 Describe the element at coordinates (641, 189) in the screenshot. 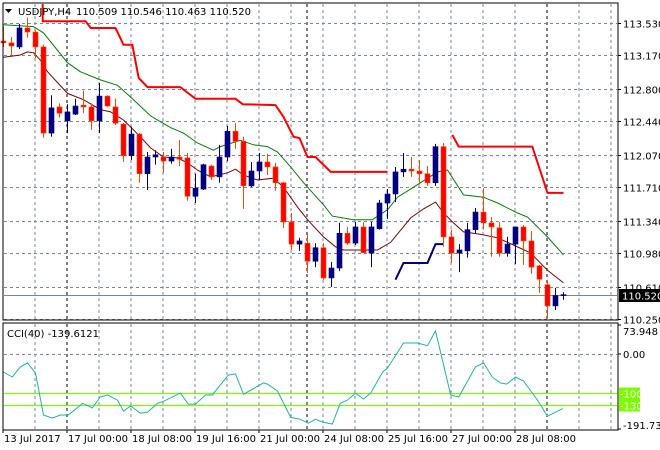

I see `y-tick-label: 111.710` at that location.